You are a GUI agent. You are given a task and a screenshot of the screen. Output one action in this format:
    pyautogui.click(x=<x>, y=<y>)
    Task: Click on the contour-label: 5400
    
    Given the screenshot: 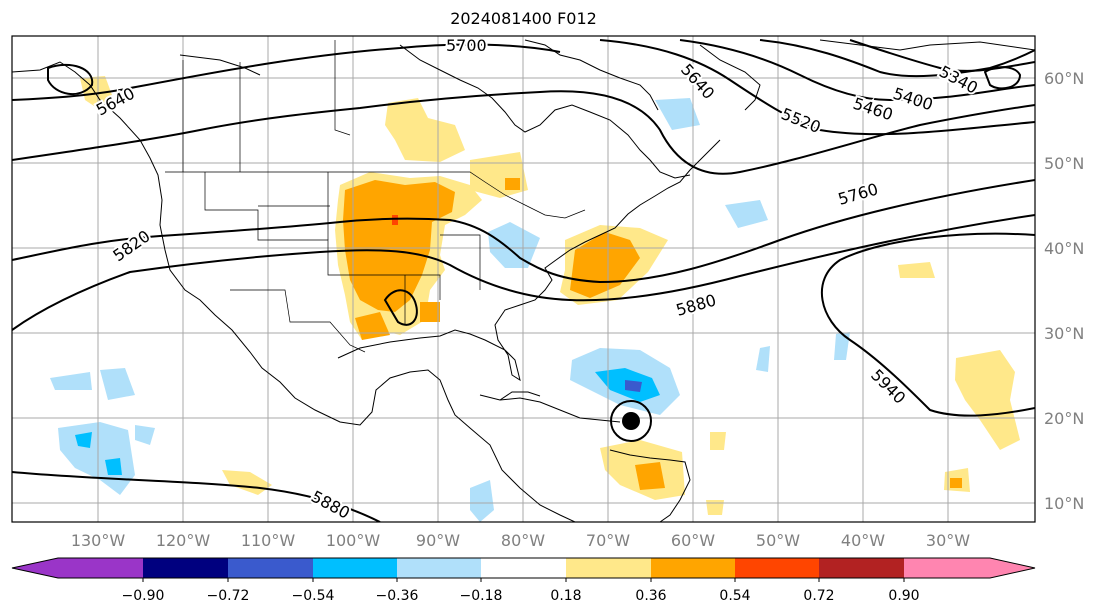 What is the action you would take?
    pyautogui.click(x=913, y=99)
    